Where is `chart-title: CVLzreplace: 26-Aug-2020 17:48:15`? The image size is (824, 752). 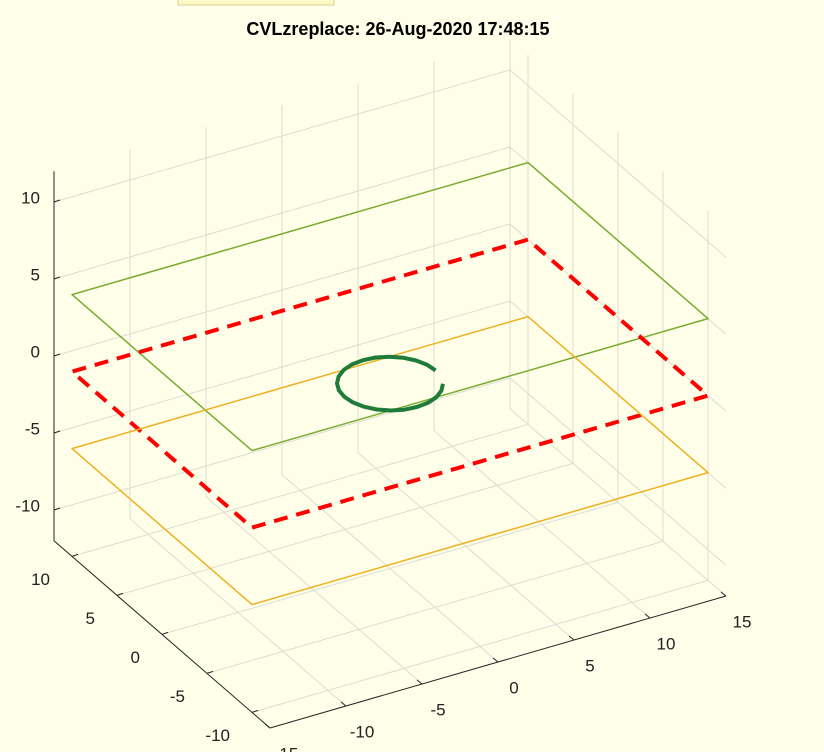
chart-title: CVLzreplace: 26-Aug-2020 17:48:15 is located at coordinates (397, 29).